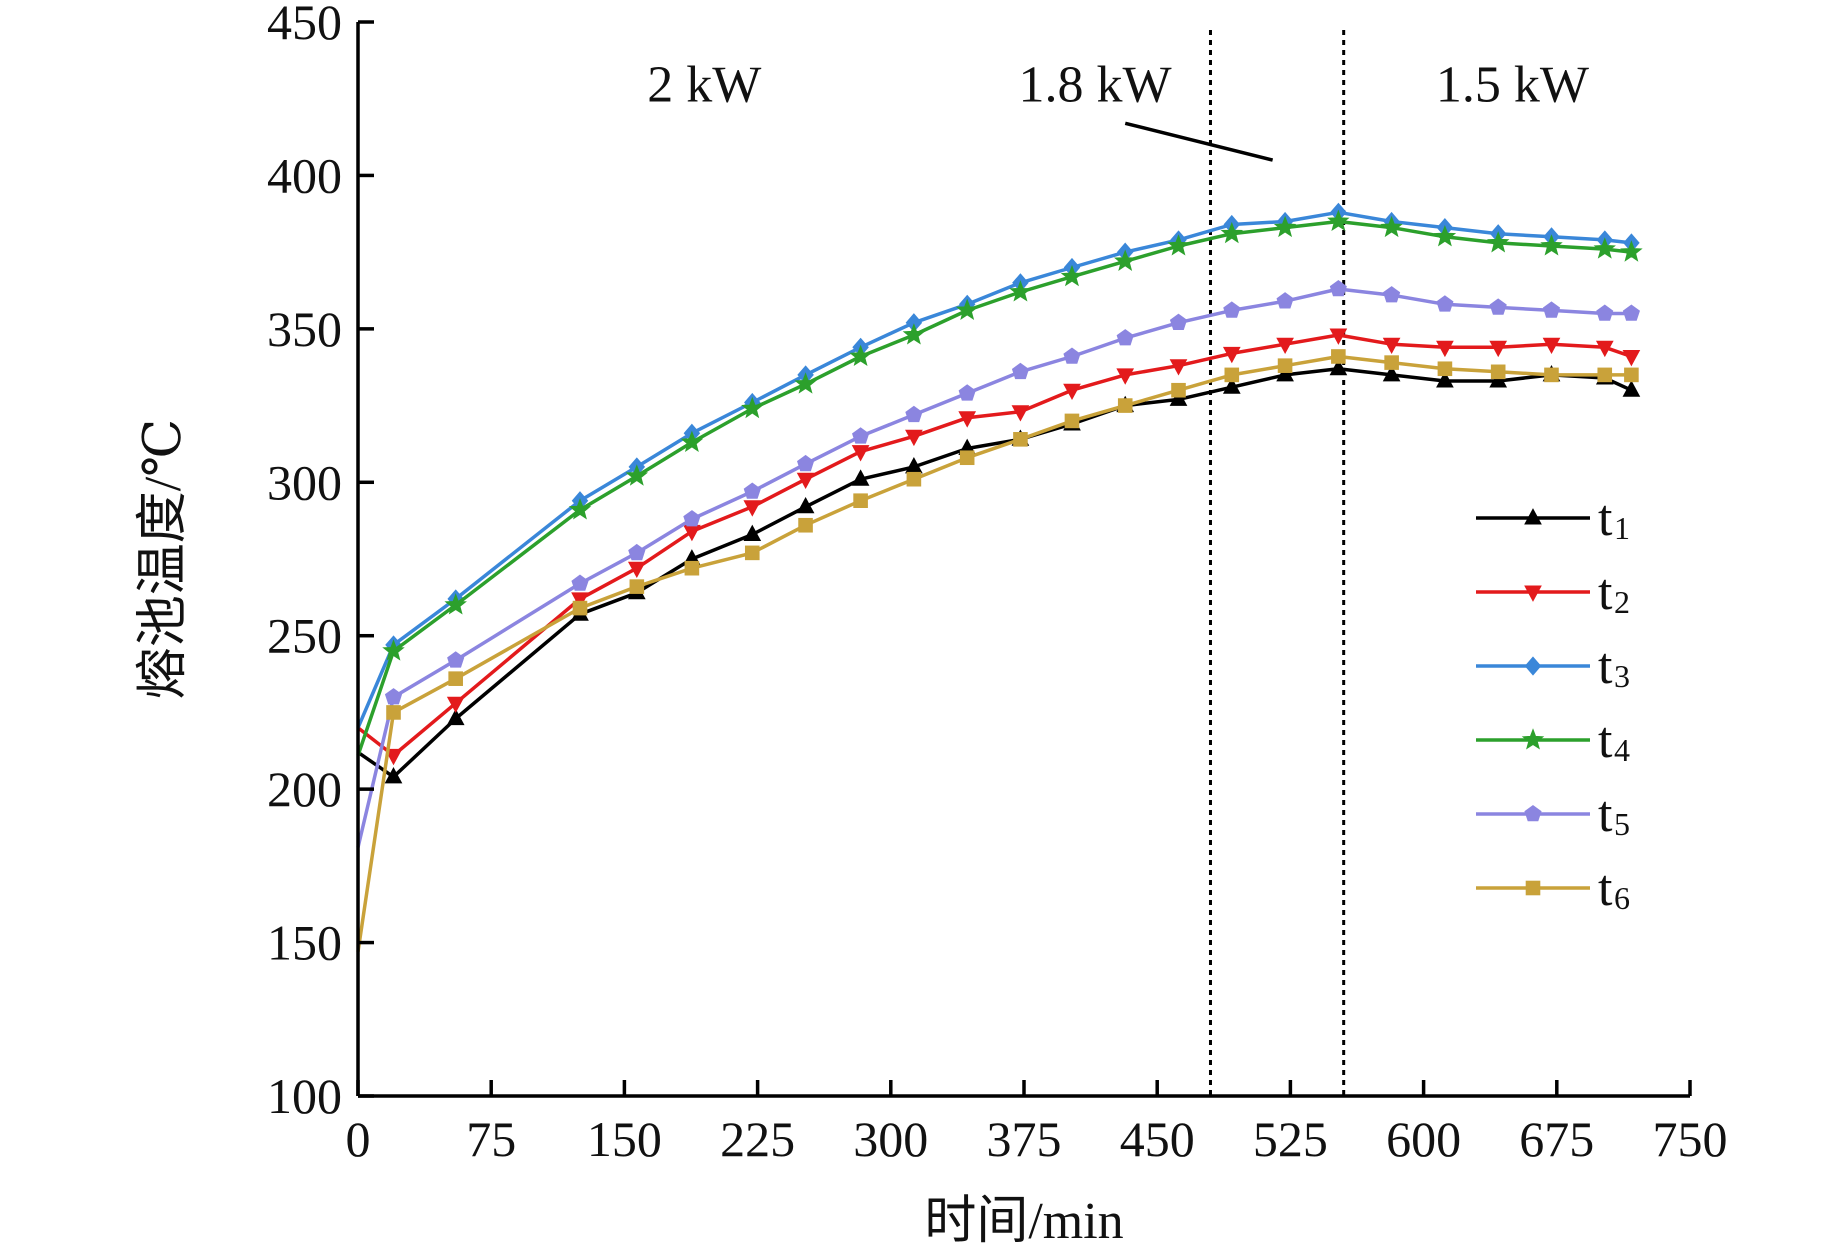 This screenshot has width=1843, height=1251. Describe the element at coordinates (304, 482) in the screenshot. I see `y-tick-label: 300` at that location.